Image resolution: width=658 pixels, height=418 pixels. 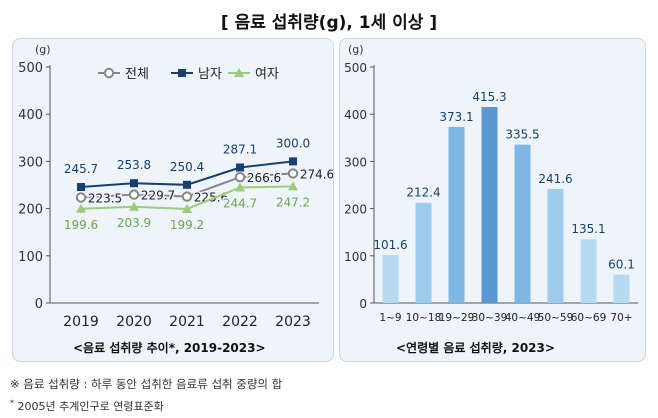 I want to click on trend-chart-caption: <음료 섭취량 추이*, 2019-2023>, so click(x=169, y=348).